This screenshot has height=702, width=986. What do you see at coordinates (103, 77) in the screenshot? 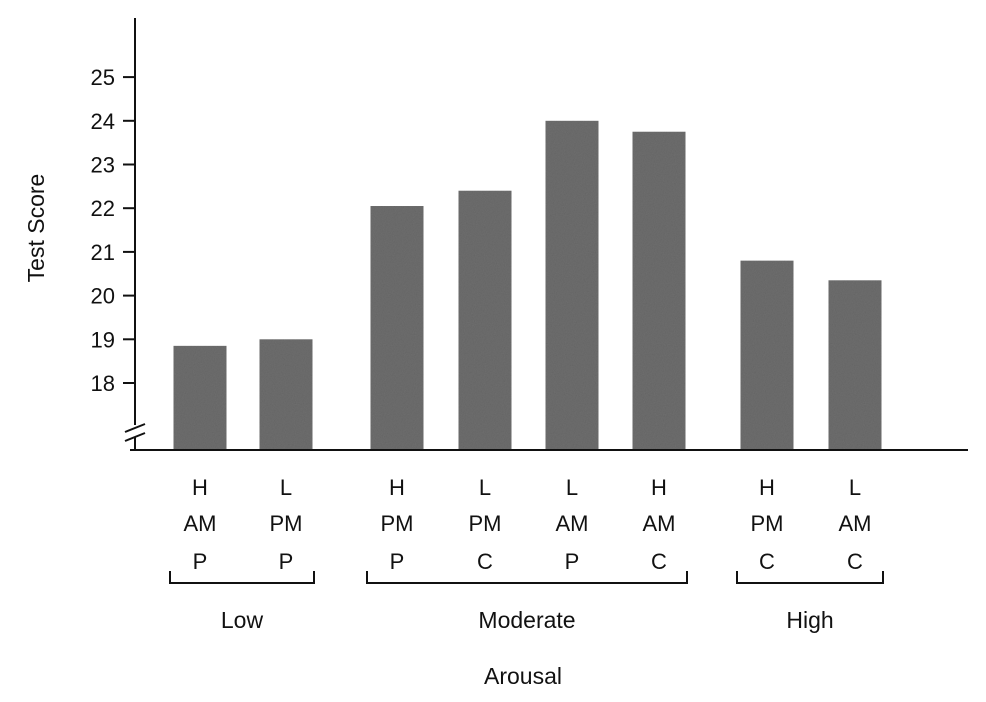
I see `y-tick-label: 25` at bounding box center [103, 77].